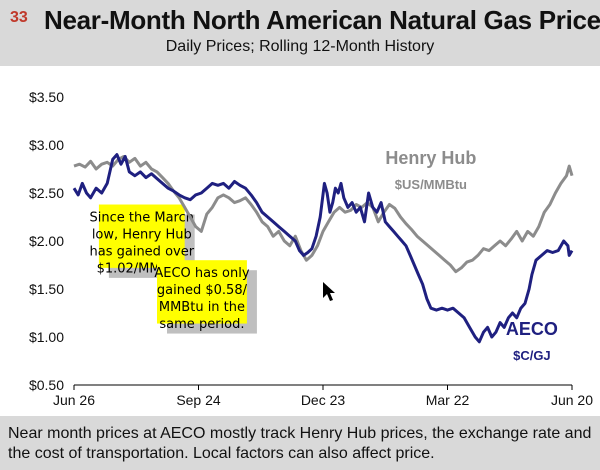 The height and width of the screenshot is (470, 600). What do you see at coordinates (46, 337) in the screenshot?
I see `y-tick-label: $1.00` at bounding box center [46, 337].